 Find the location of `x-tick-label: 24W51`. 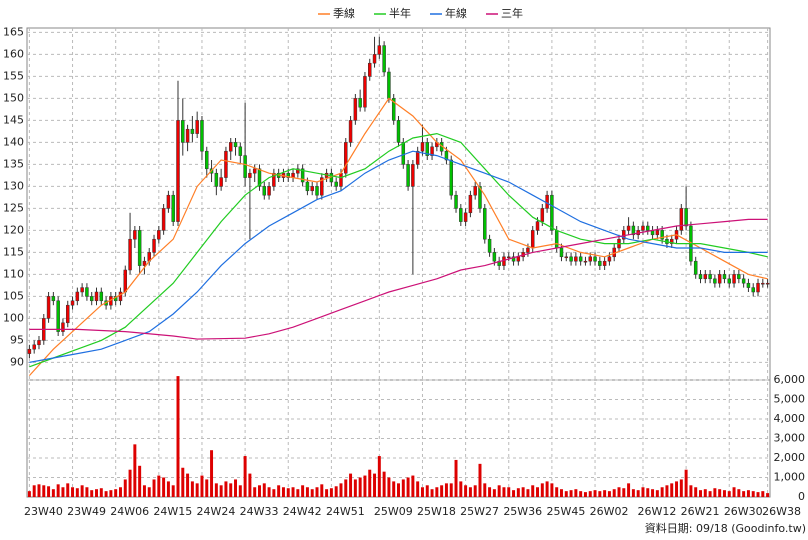

x-tick-label: 24W51 is located at coordinates (345, 511).